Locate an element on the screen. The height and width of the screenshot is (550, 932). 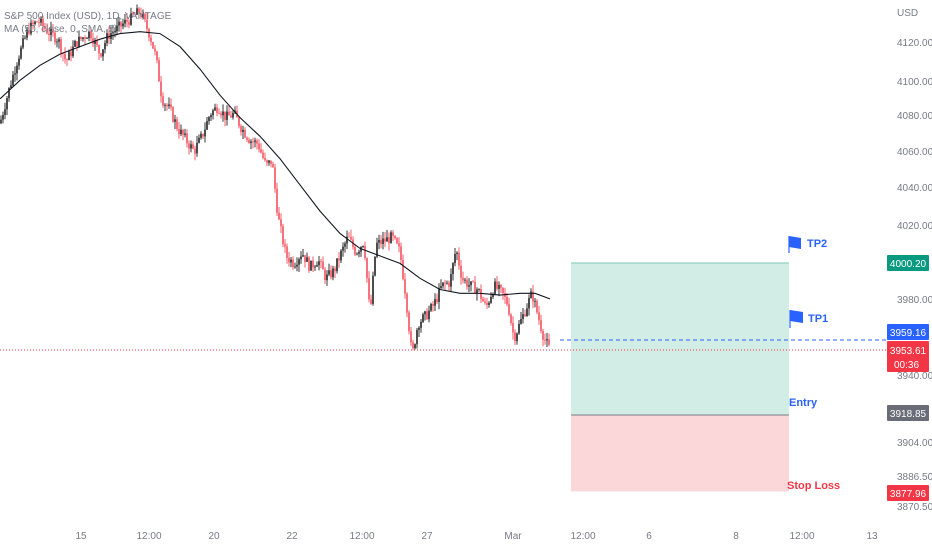
tag-entry: 3918.85 is located at coordinates (908, 413).